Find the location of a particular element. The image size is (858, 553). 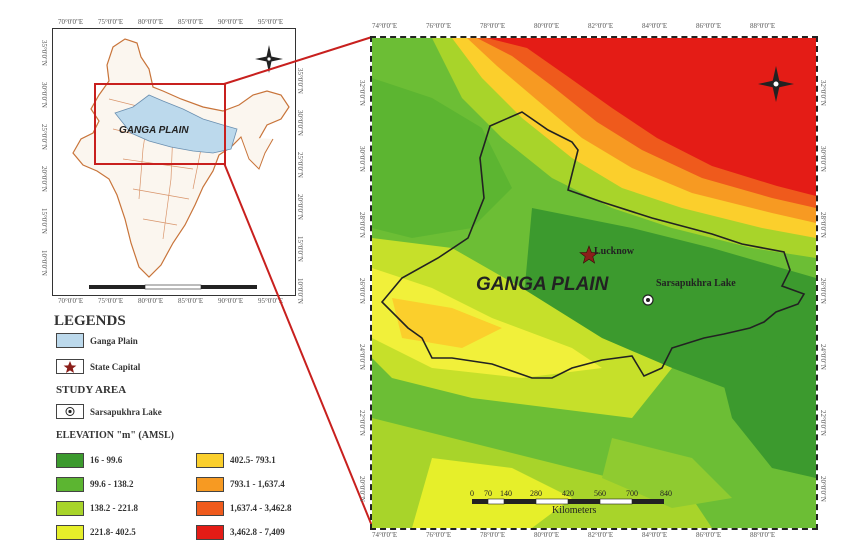

main-left-coord: 20°0'0"N is located at coordinates (362, 489).